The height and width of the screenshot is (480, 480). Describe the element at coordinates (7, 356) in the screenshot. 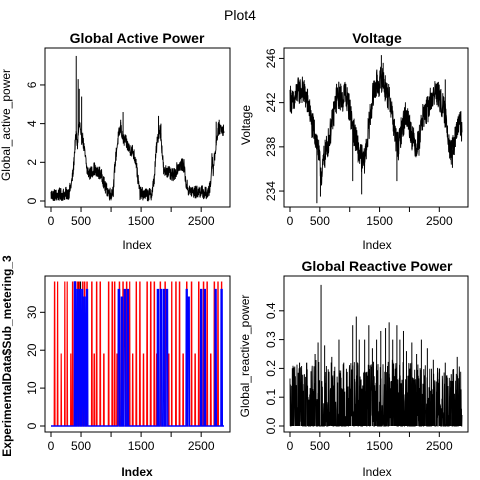

I see `y-axis-title: ExperimentalData$Sub_metering_3` at that location.